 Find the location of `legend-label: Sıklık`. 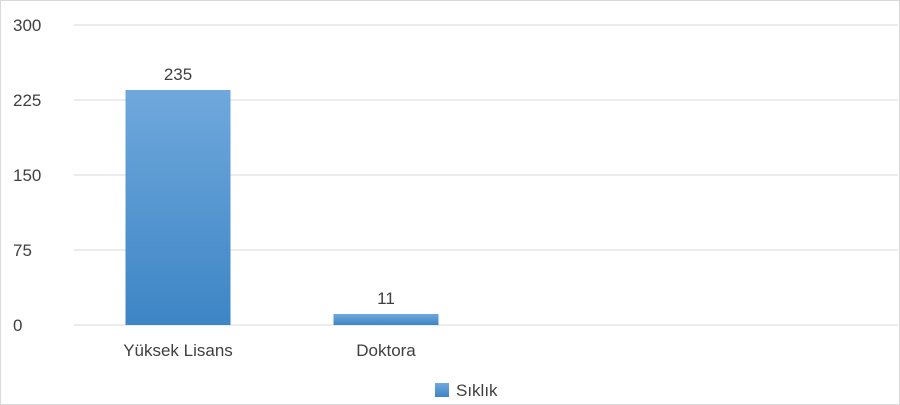

legend-label: Sıklık is located at coordinates (477, 390).